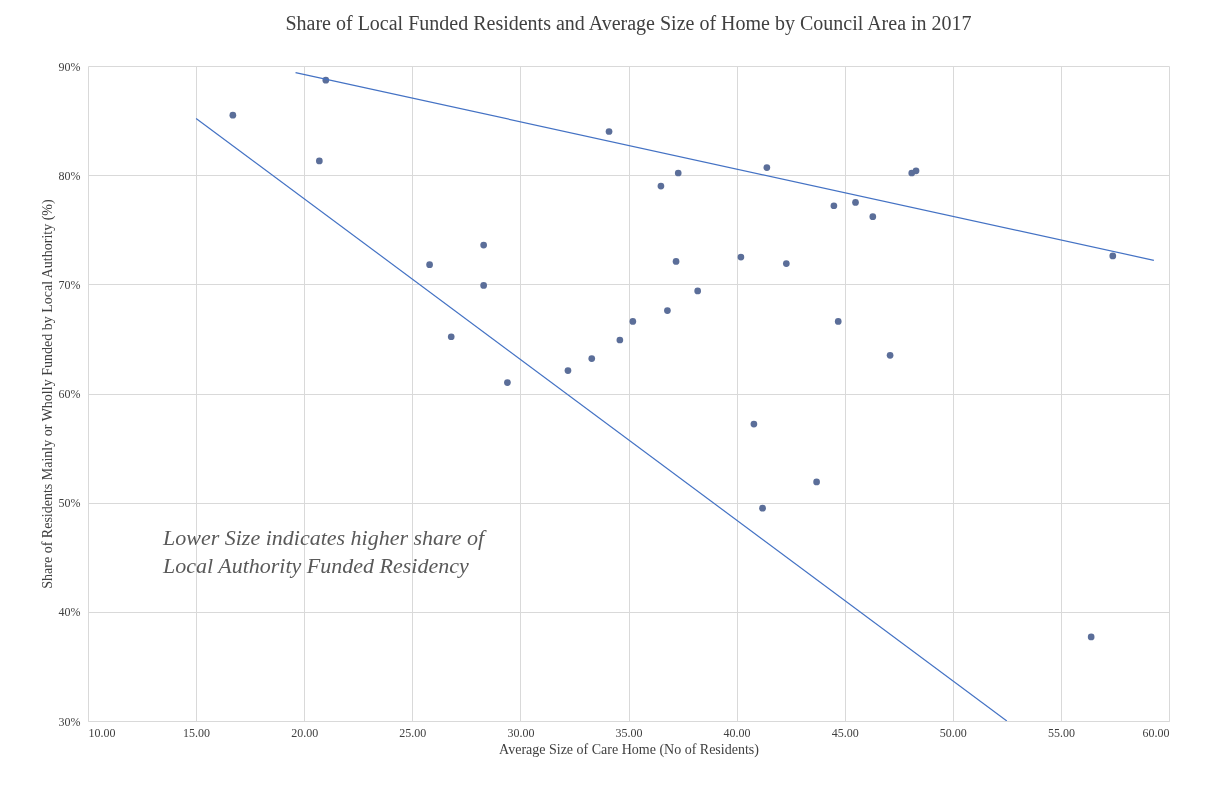  Describe the element at coordinates (628, 23) in the screenshot. I see `chart-title: Share of Local Funded Residents and Average Size of Home by Council Area in 2017` at that location.